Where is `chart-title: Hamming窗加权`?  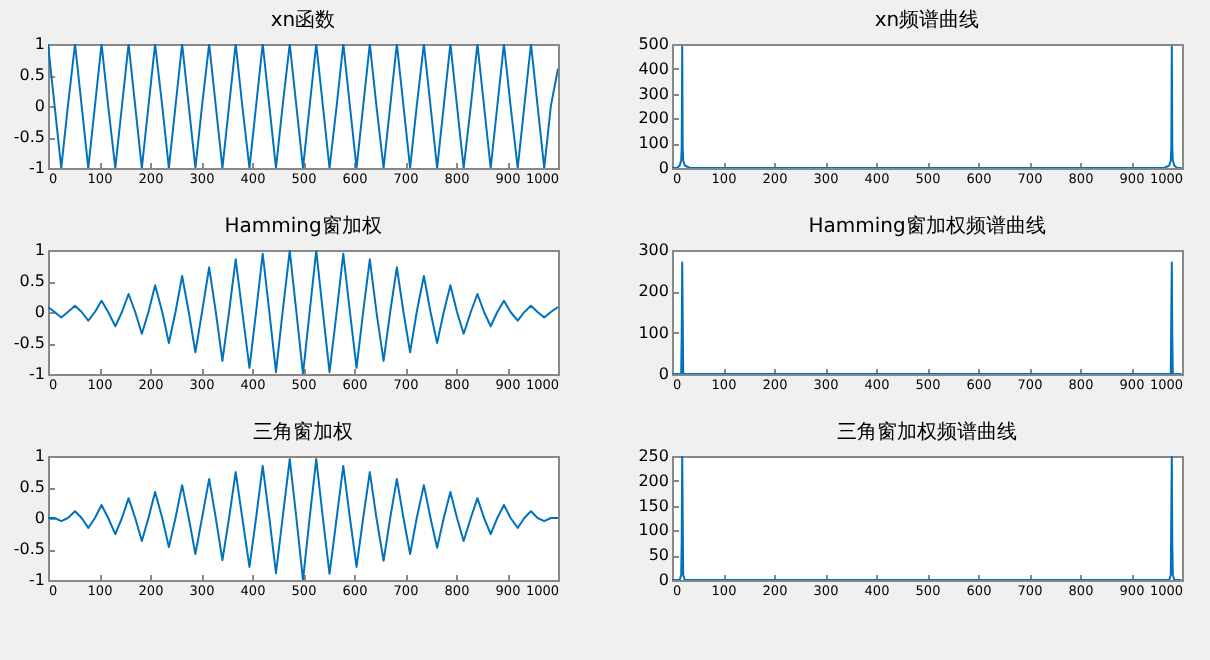
chart-title: Hamming窗加权 is located at coordinates (303, 226).